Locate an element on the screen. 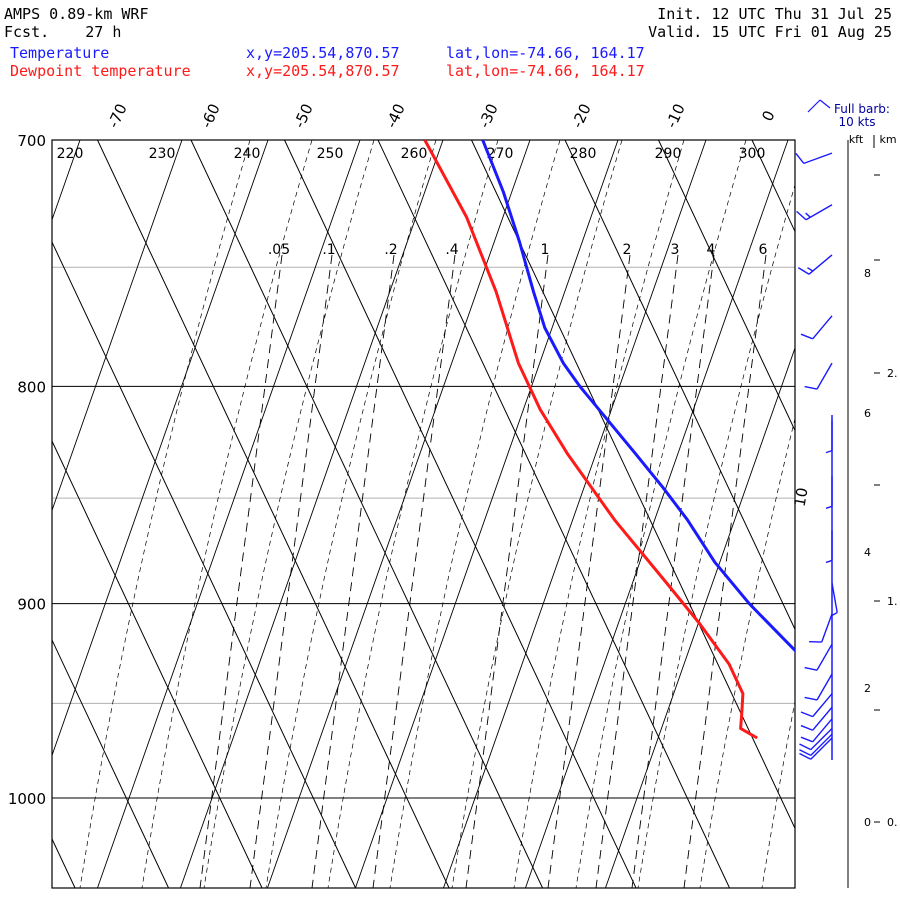 This screenshot has height=900, width=900. kft-tick-label: 8 is located at coordinates (867, 273).